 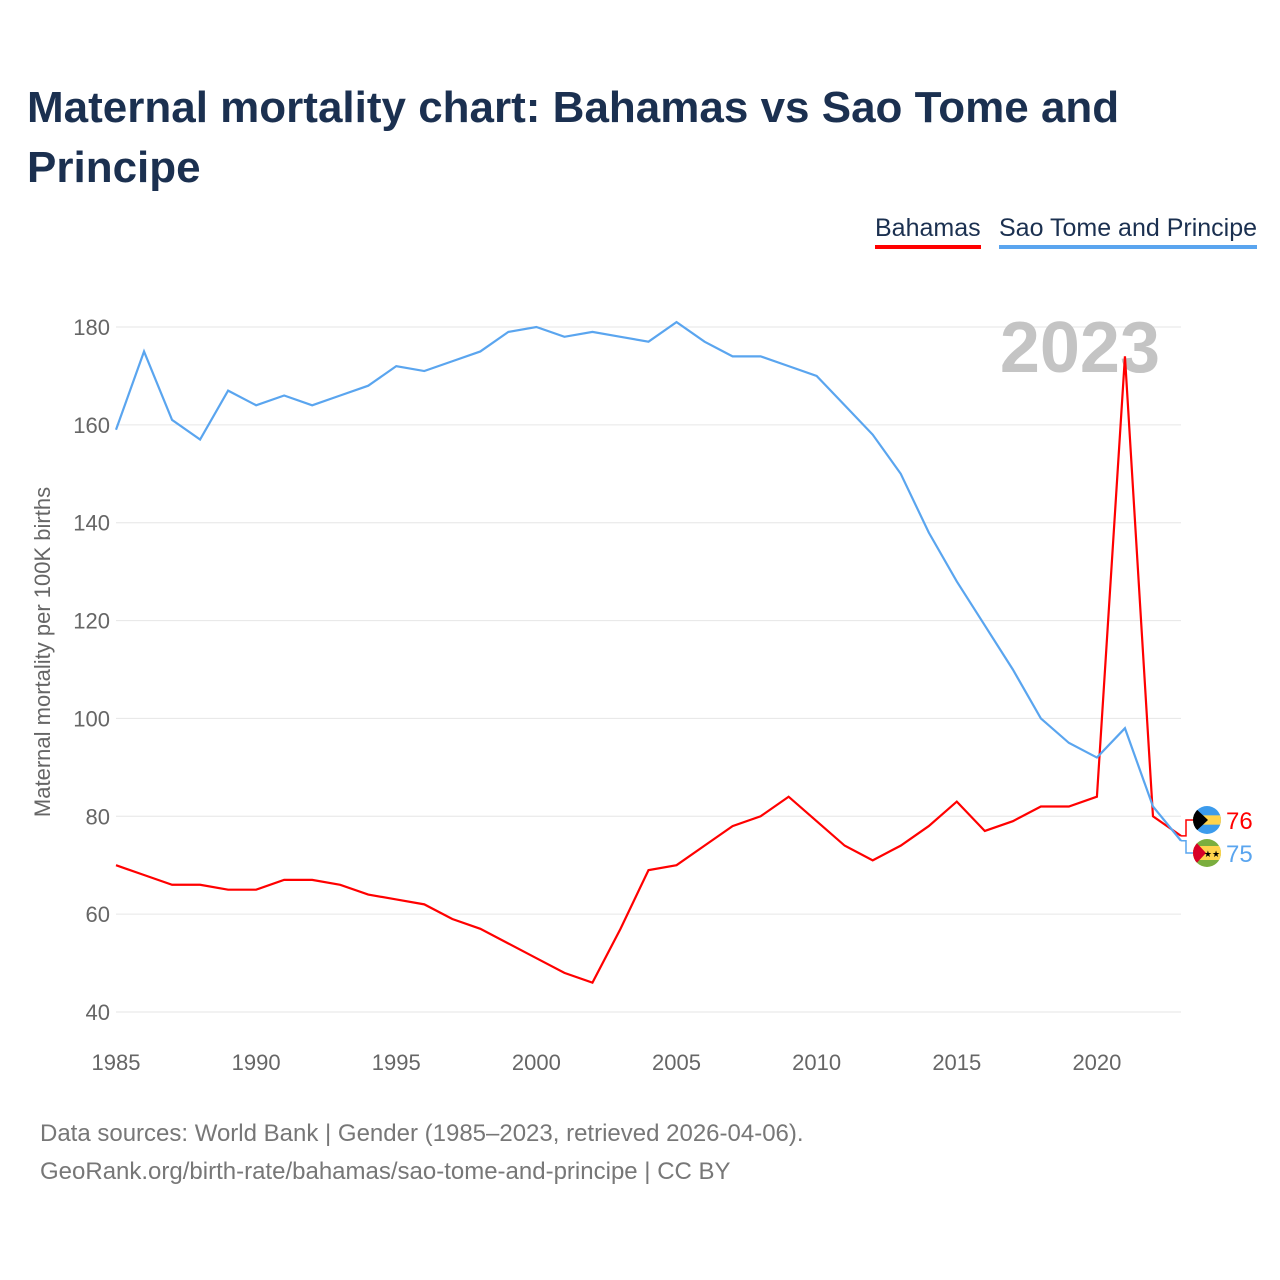 I want to click on y-tick-label: 160, so click(x=91, y=425).